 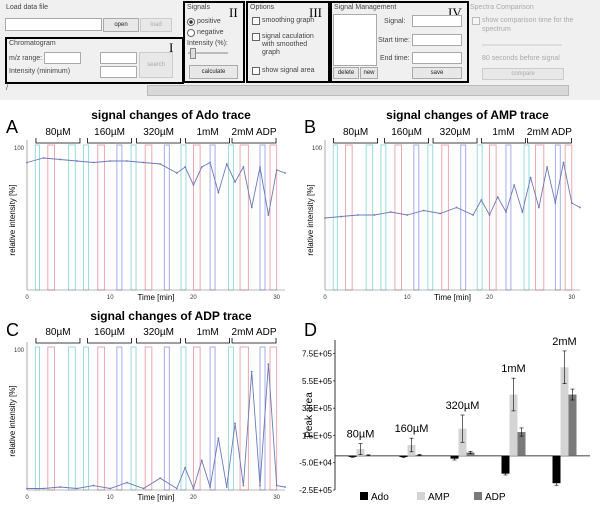 I want to click on roman-I: I, so click(x=171, y=47).